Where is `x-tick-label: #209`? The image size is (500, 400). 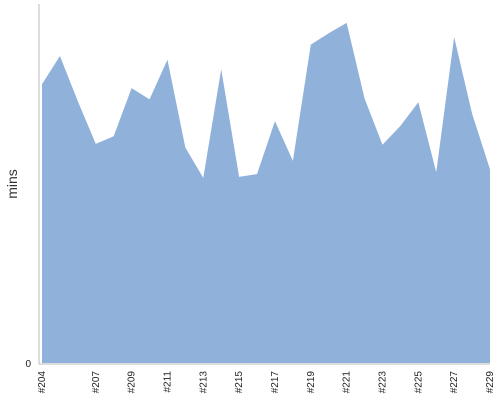
x-tick-label: #209 is located at coordinates (132, 382).